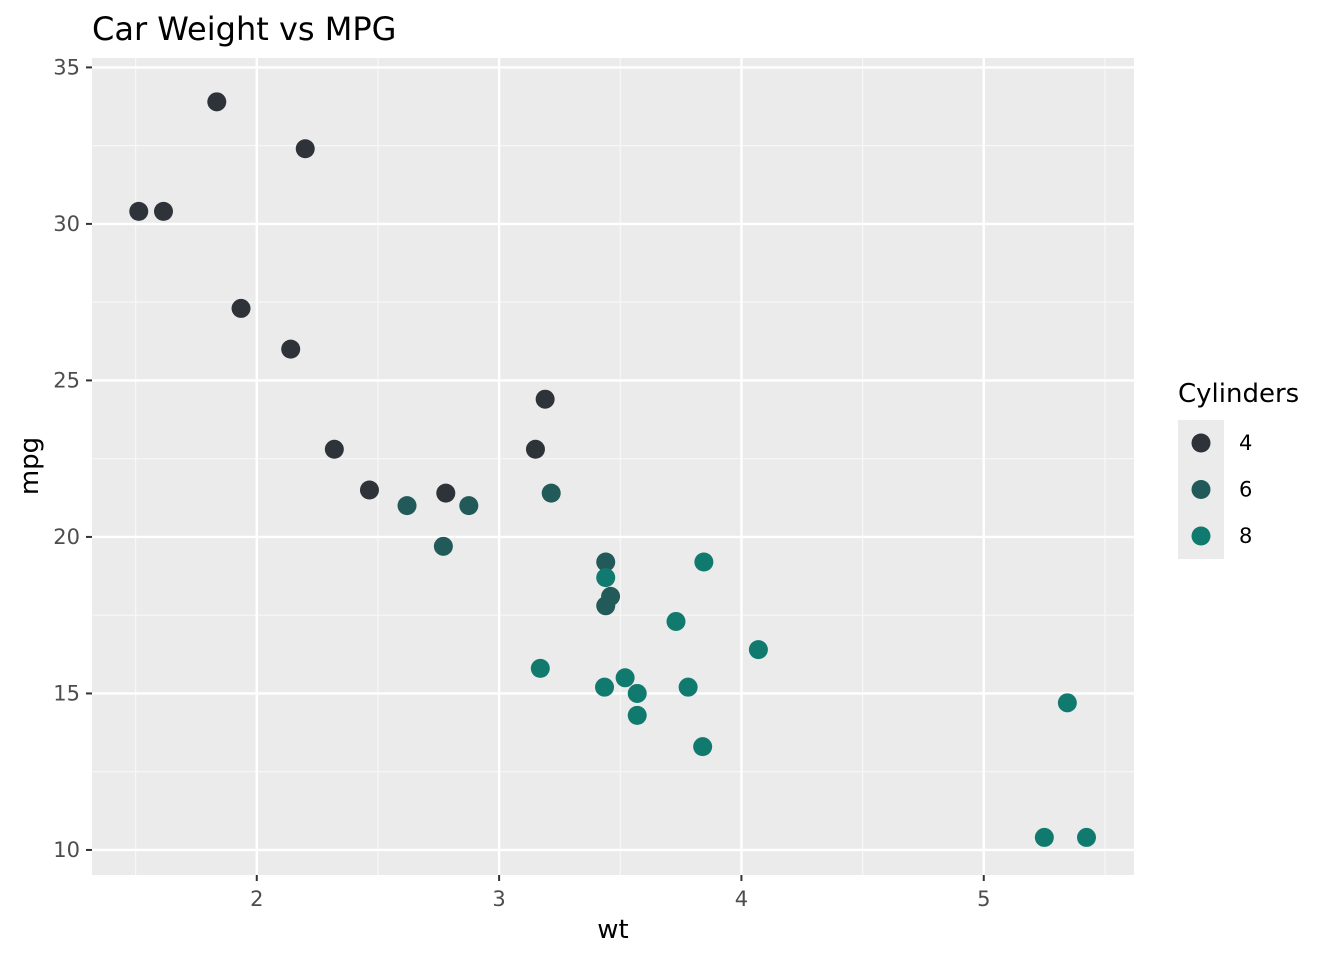 The width and height of the screenshot is (1344, 960). What do you see at coordinates (66, 224) in the screenshot?
I see `y-tick-label: 30` at bounding box center [66, 224].